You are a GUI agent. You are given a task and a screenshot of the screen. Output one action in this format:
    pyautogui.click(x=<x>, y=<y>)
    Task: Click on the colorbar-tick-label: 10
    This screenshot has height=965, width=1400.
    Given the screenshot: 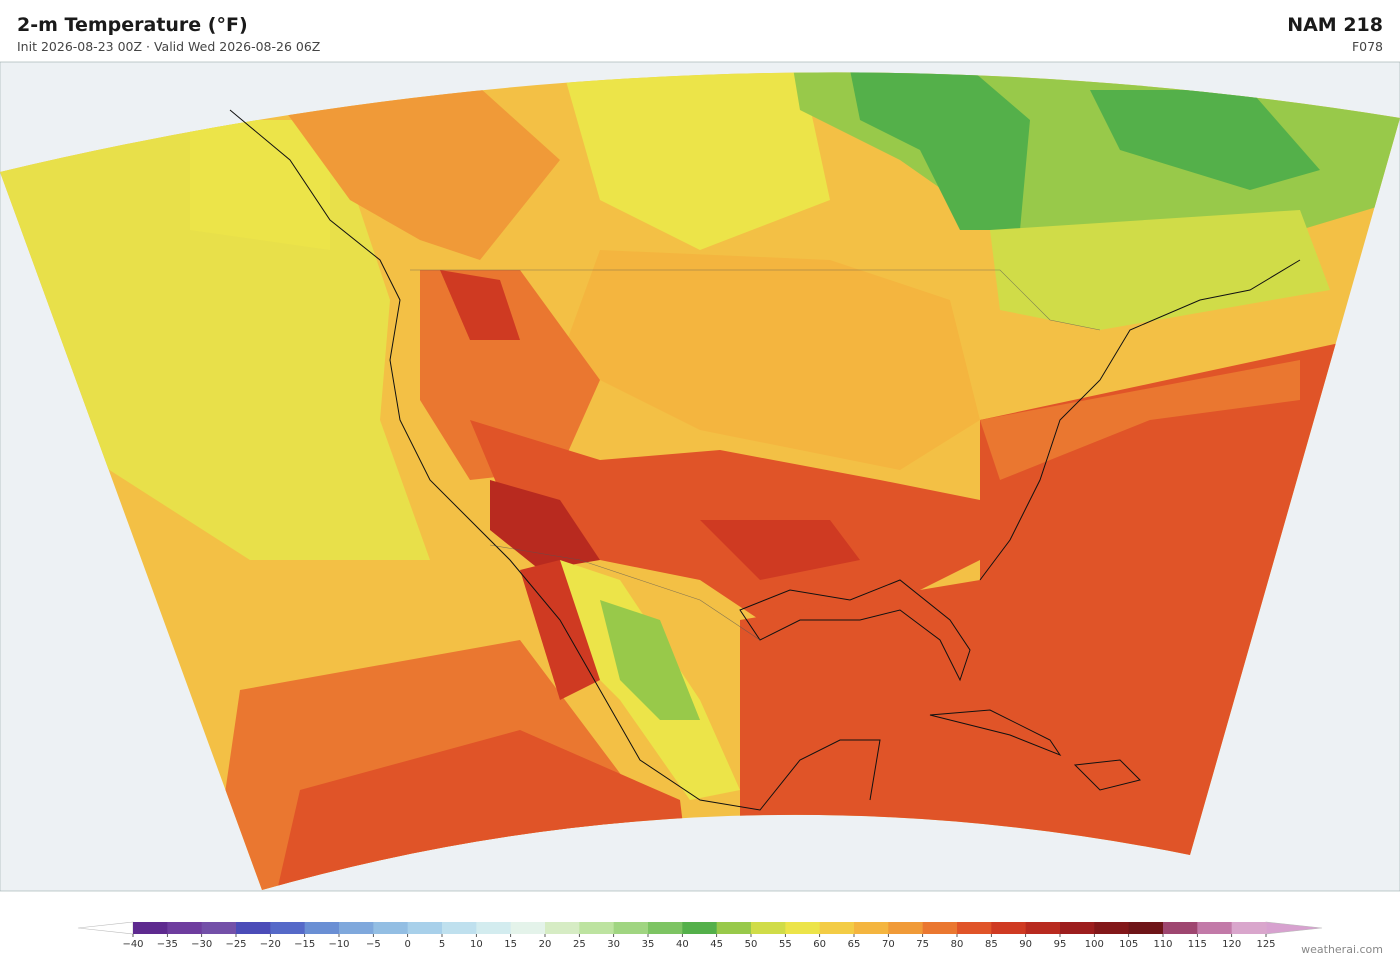 What is the action you would take?
    pyautogui.click(x=476, y=944)
    